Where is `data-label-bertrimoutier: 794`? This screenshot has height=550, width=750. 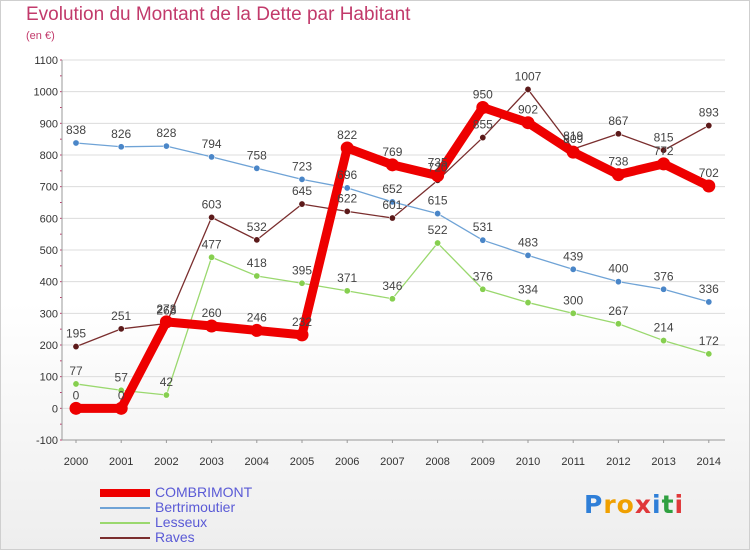 data-label-bertrimoutier: 794 is located at coordinates (212, 144).